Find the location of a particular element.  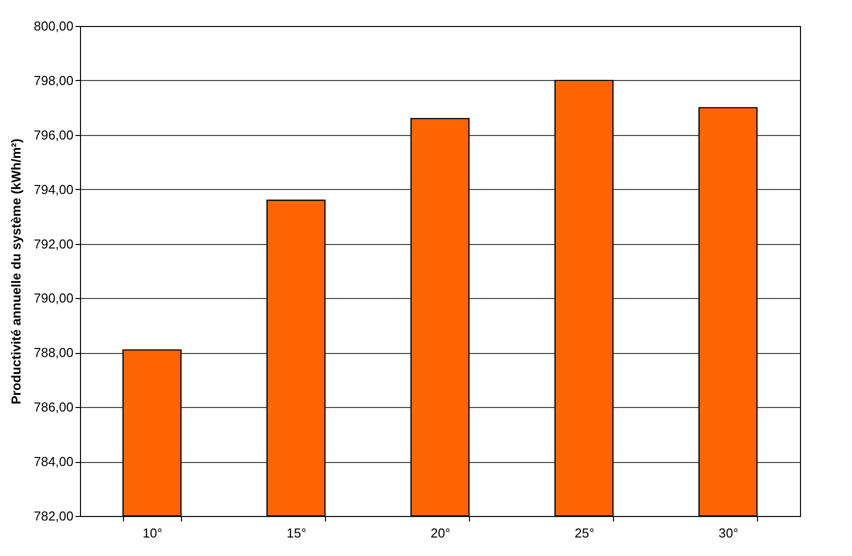

y-tick-label: 784,00 is located at coordinates (54, 462).